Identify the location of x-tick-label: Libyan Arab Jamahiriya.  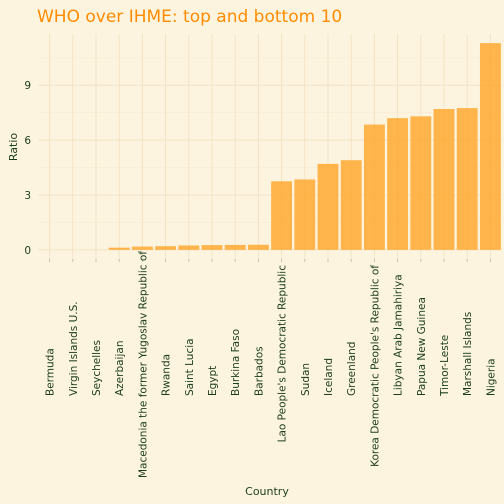
(399, 335).